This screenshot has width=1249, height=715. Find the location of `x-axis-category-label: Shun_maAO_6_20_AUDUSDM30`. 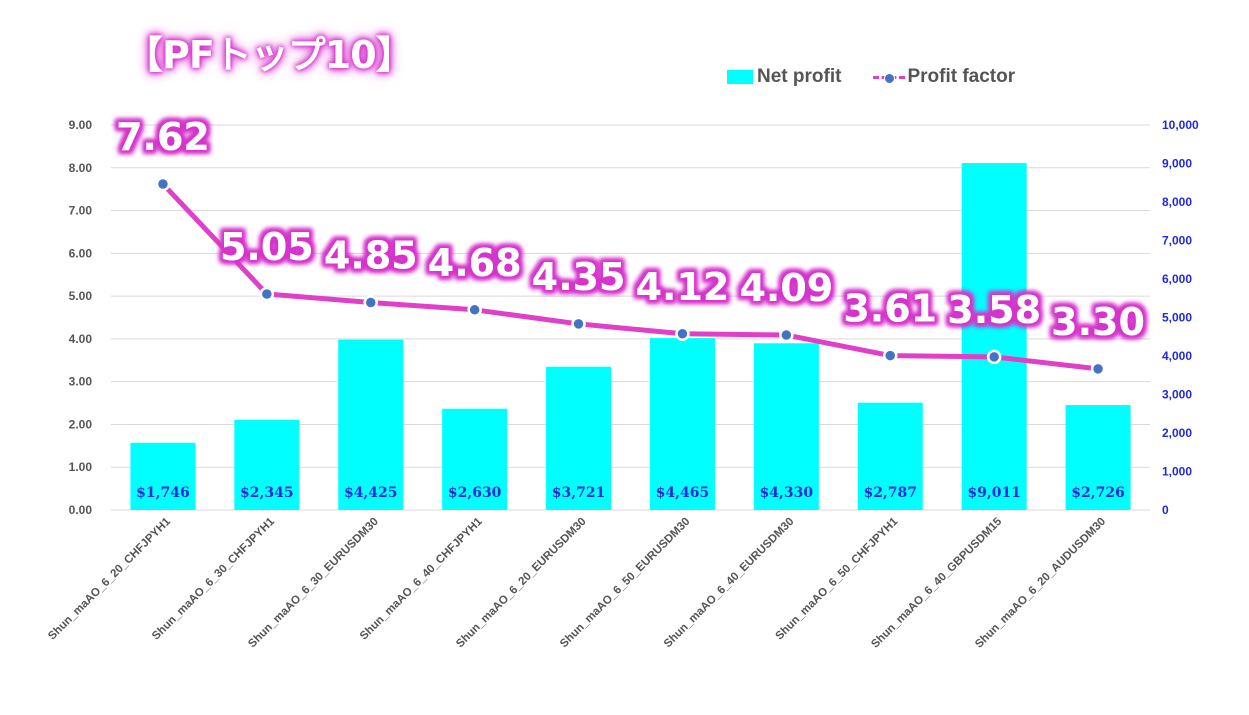

x-axis-category-label: Shun_maAO_6_20_AUDUSDM30 is located at coordinates (1040, 583).